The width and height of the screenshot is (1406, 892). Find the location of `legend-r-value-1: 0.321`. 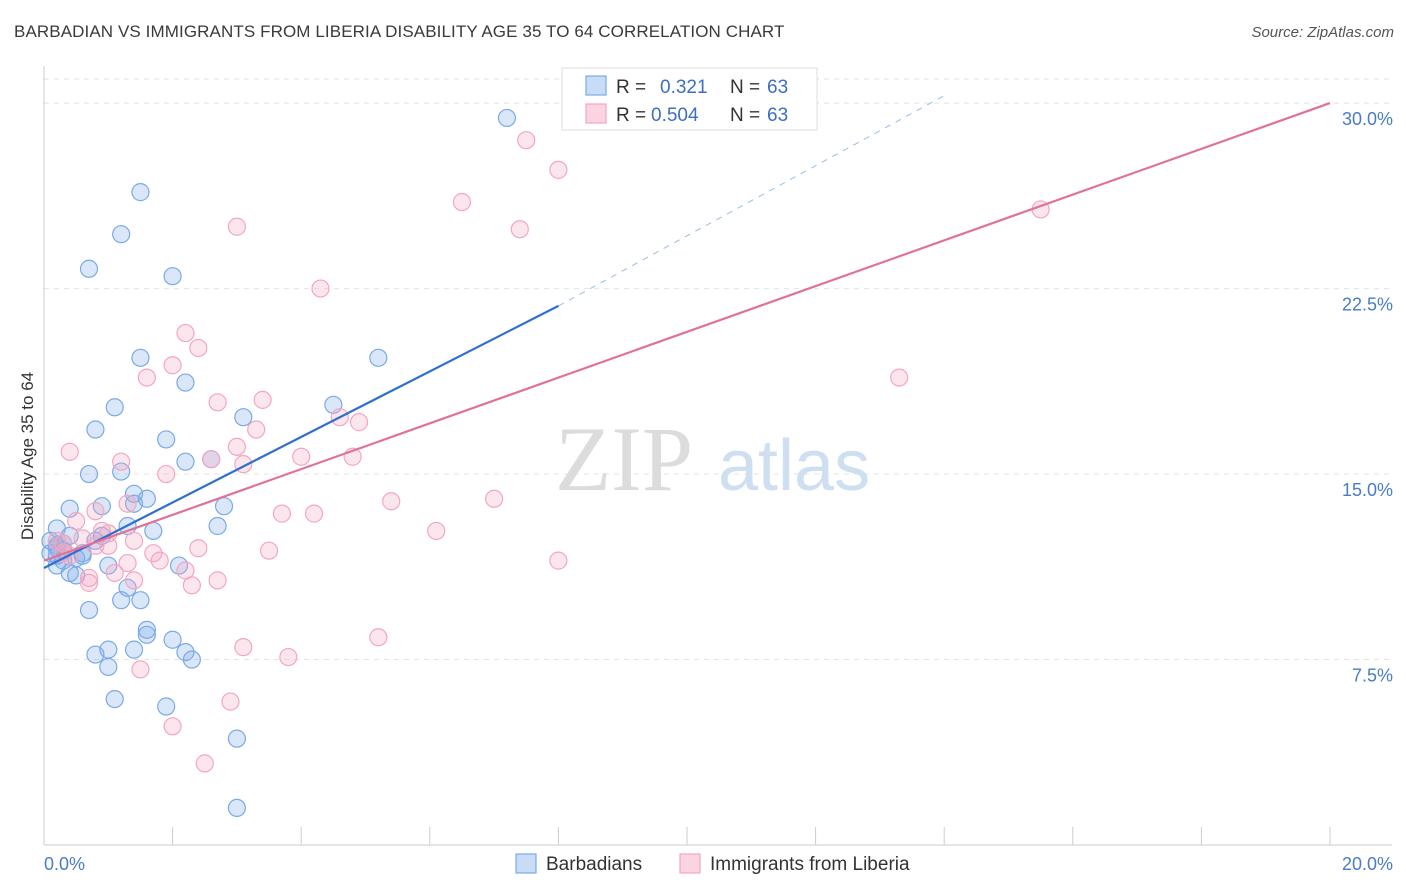

legend-r-value-1: 0.321 is located at coordinates (684, 87).